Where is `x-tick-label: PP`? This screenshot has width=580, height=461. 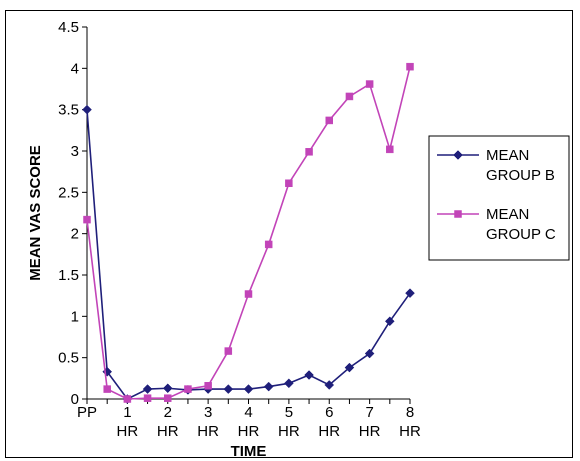
x-tick-label: PP is located at coordinates (87, 412).